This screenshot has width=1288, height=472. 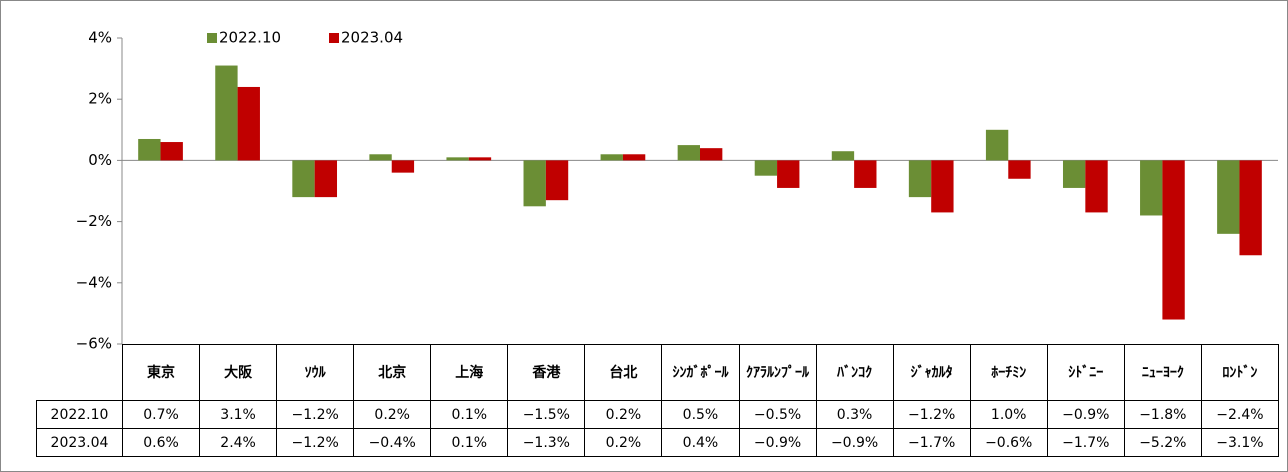 I want to click on category-label: ﾆｭｰﾖｰｸ, so click(x=1162, y=372).